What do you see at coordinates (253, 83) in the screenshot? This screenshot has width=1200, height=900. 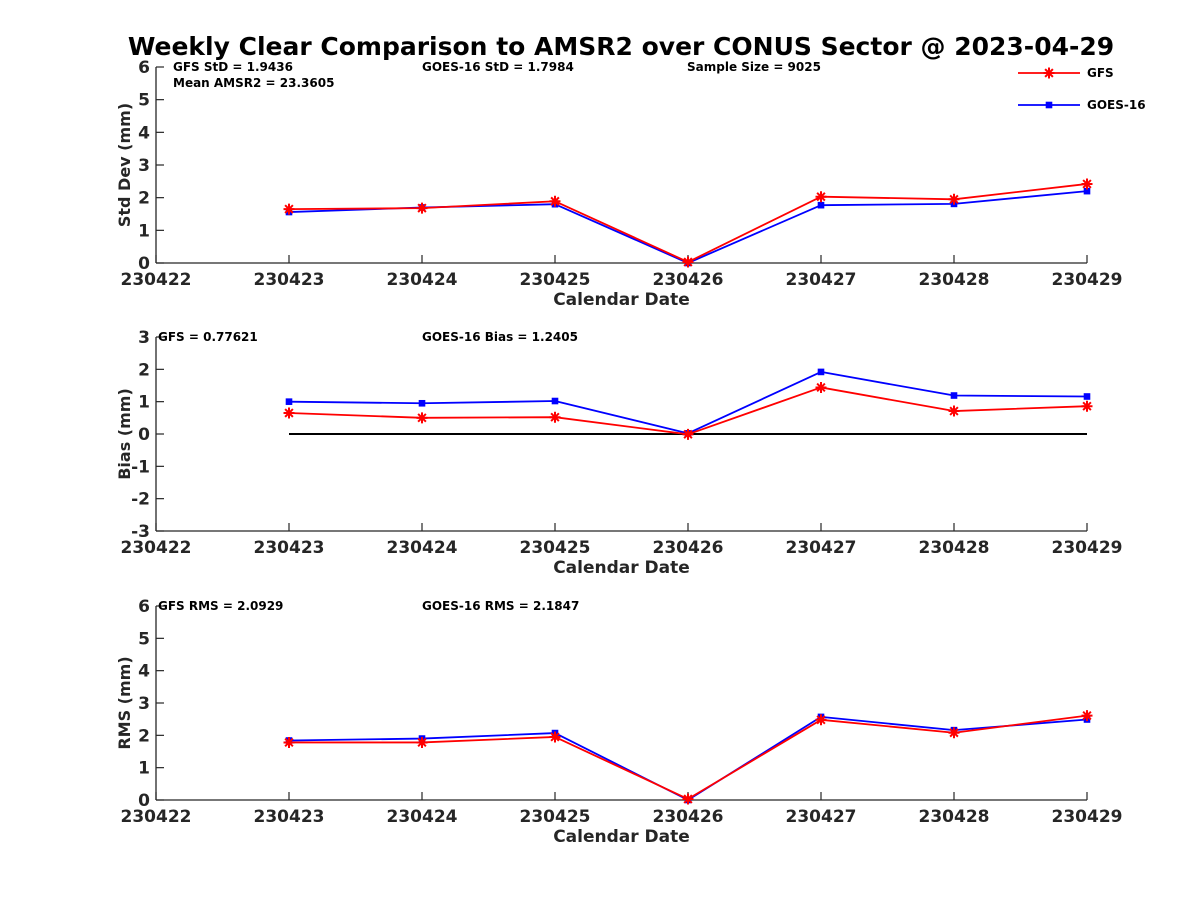 I see `stat-annotation: Mean AMSR2 = 23.3605` at bounding box center [253, 83].